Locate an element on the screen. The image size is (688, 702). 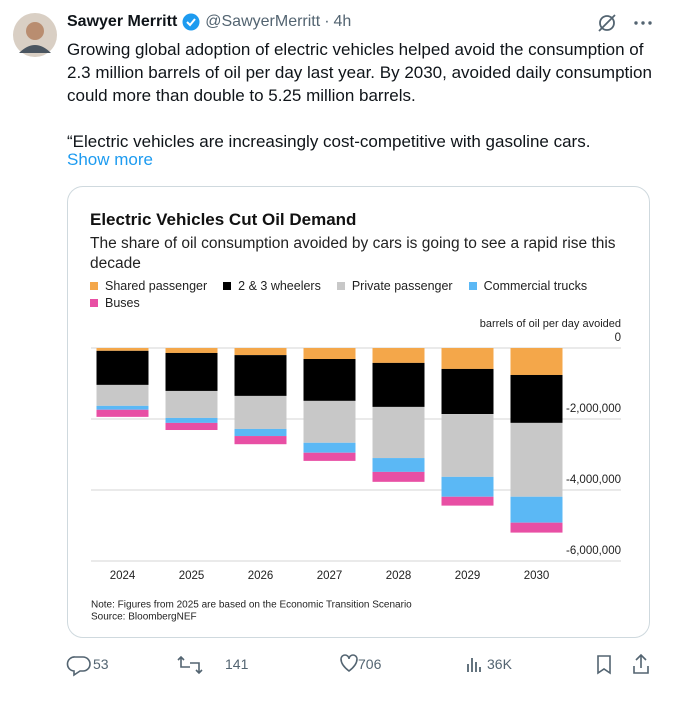
legend-item: Shared passenger is located at coordinates (148, 286).